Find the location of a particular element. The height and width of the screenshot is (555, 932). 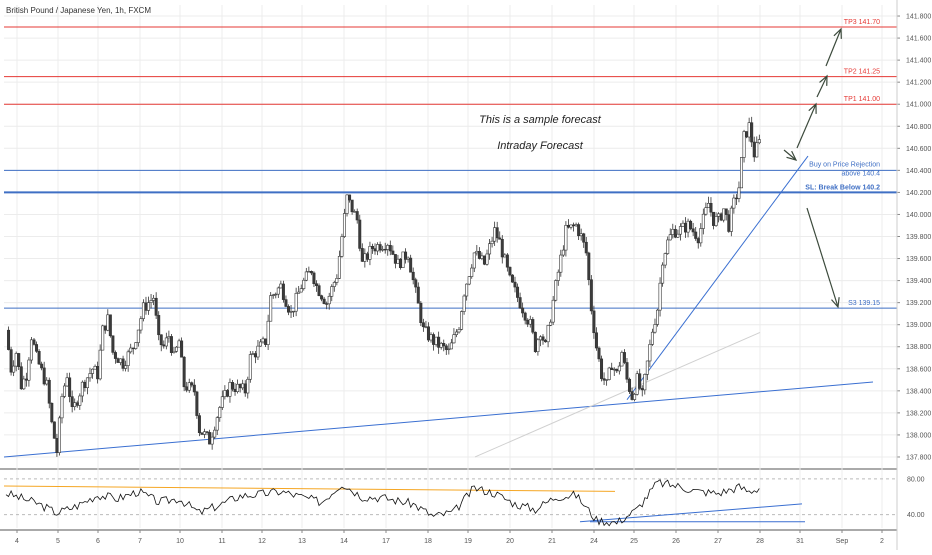

forecast-arrows is located at coordinates (812, 168).